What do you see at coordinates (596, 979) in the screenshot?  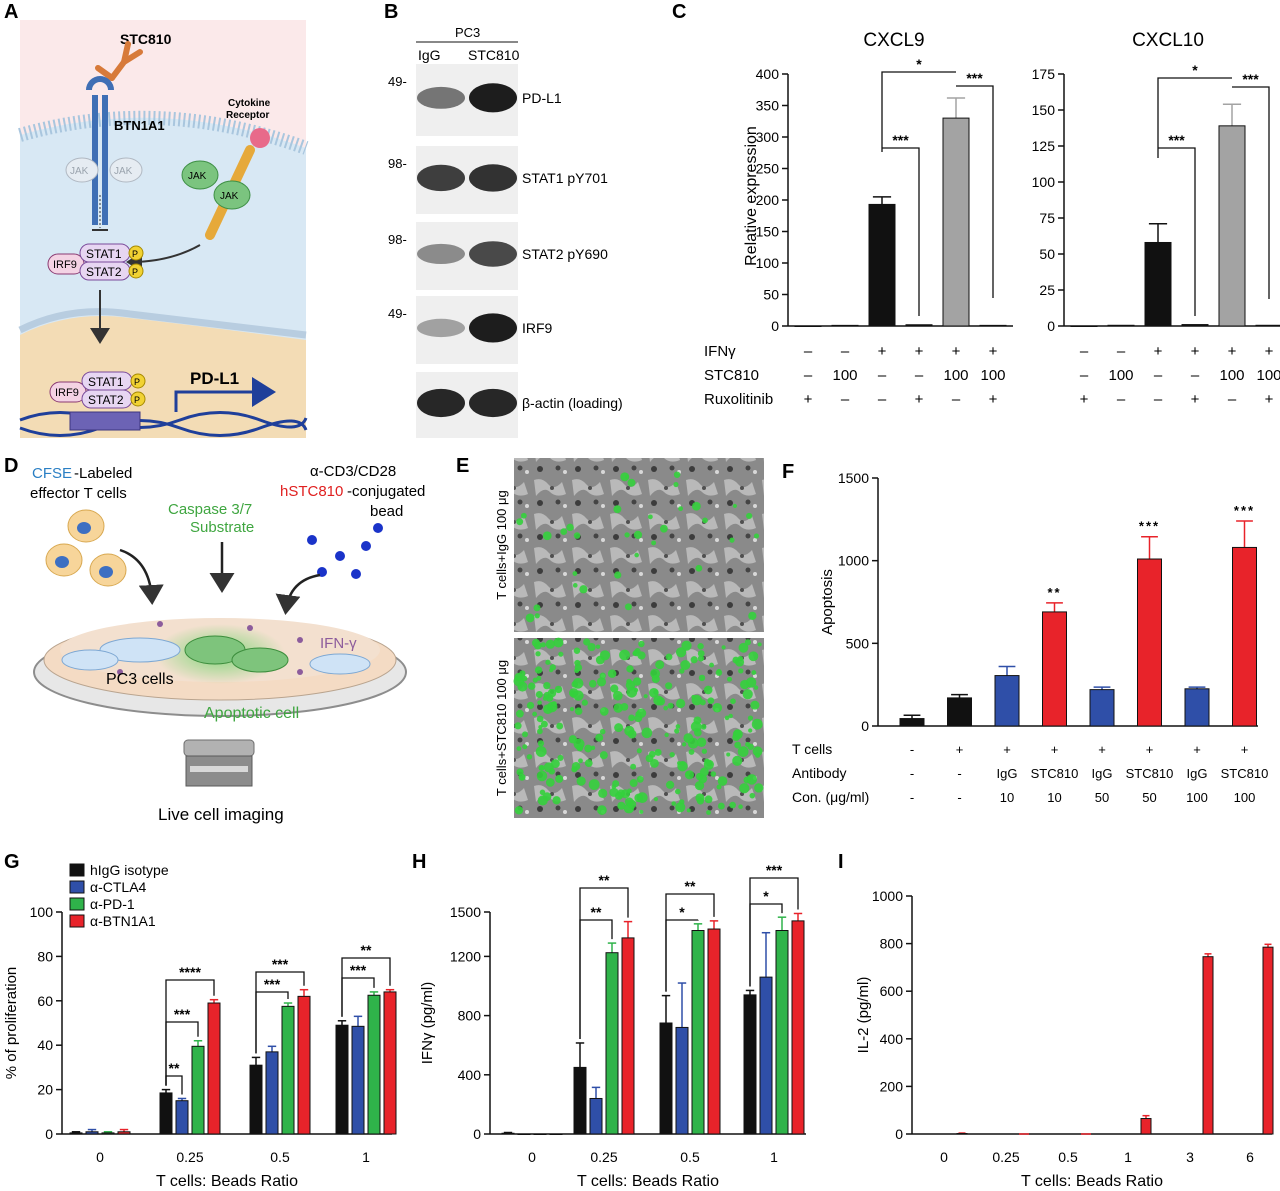 I see `significance-bracket` at bounding box center [596, 979].